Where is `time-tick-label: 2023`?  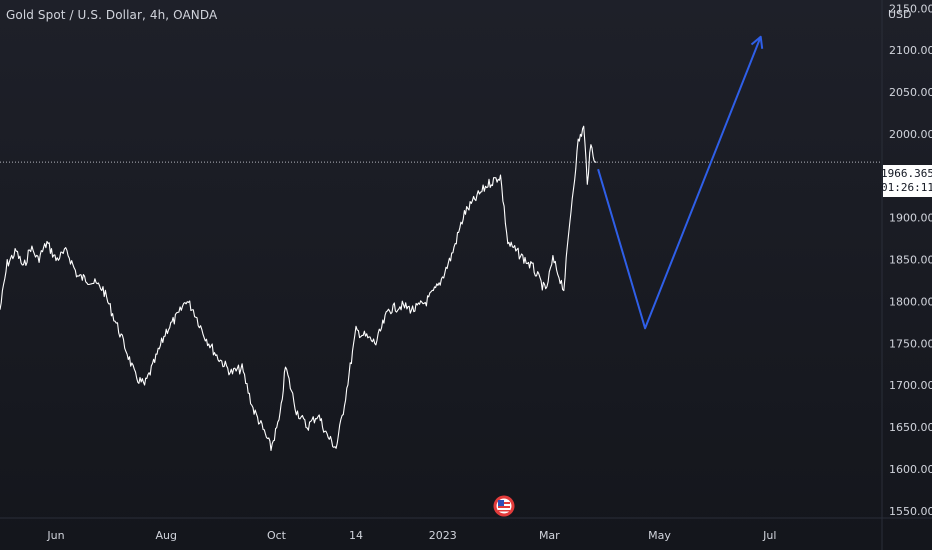 time-tick-label: 2023 is located at coordinates (443, 535).